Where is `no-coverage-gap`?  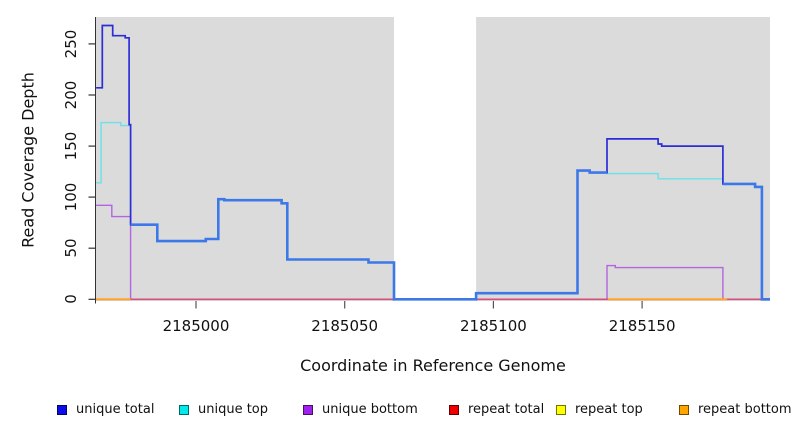
no-coverage-gap is located at coordinates (435, 159).